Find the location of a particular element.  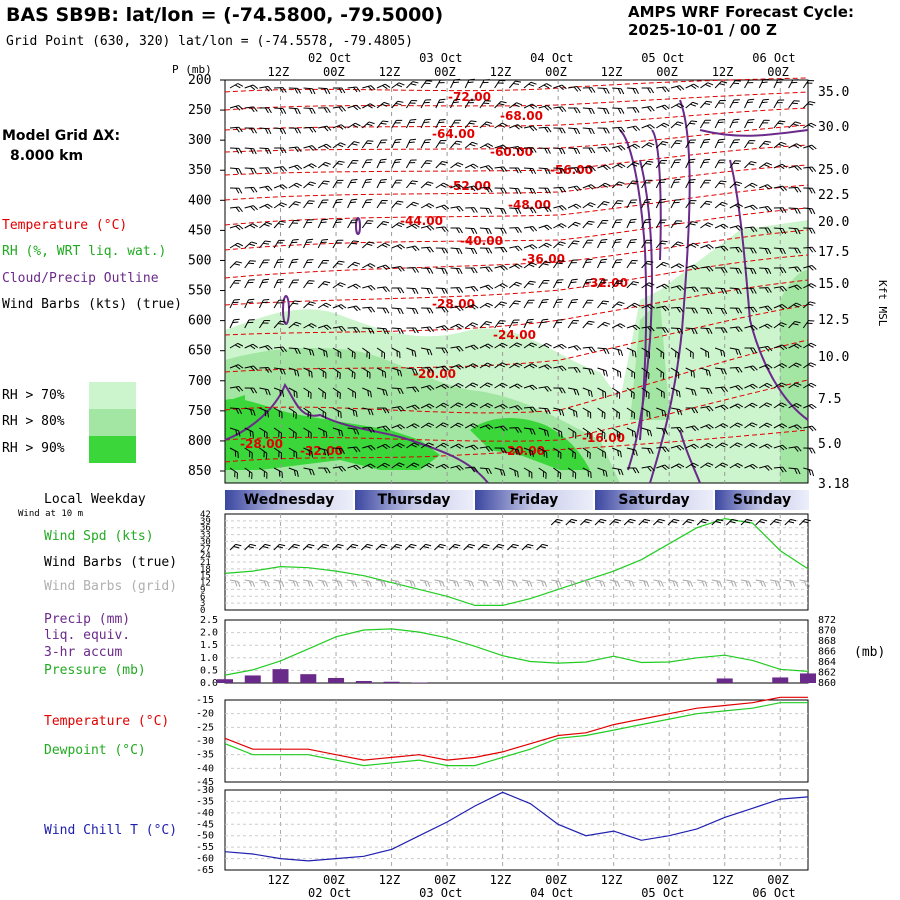

time-tick-label-top: 12Z is located at coordinates (279, 72).